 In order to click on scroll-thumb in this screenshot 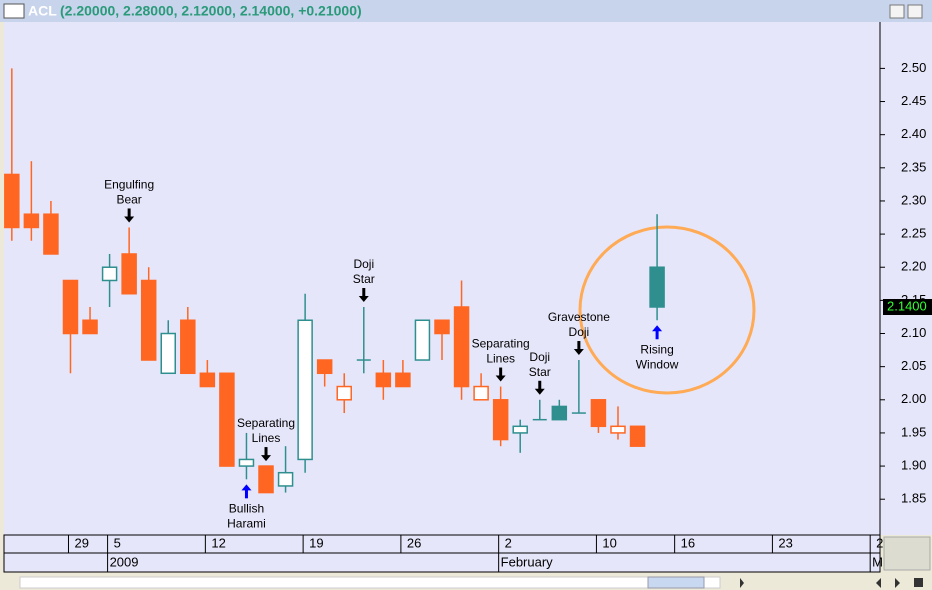, I will do `click(676, 582)`.